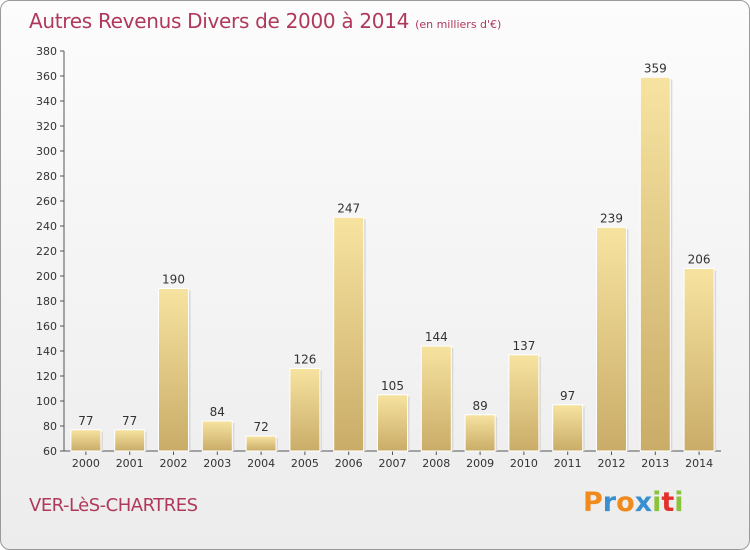 The width and height of the screenshot is (750, 550). I want to click on chart-unit: (en milliers d'€), so click(458, 24).